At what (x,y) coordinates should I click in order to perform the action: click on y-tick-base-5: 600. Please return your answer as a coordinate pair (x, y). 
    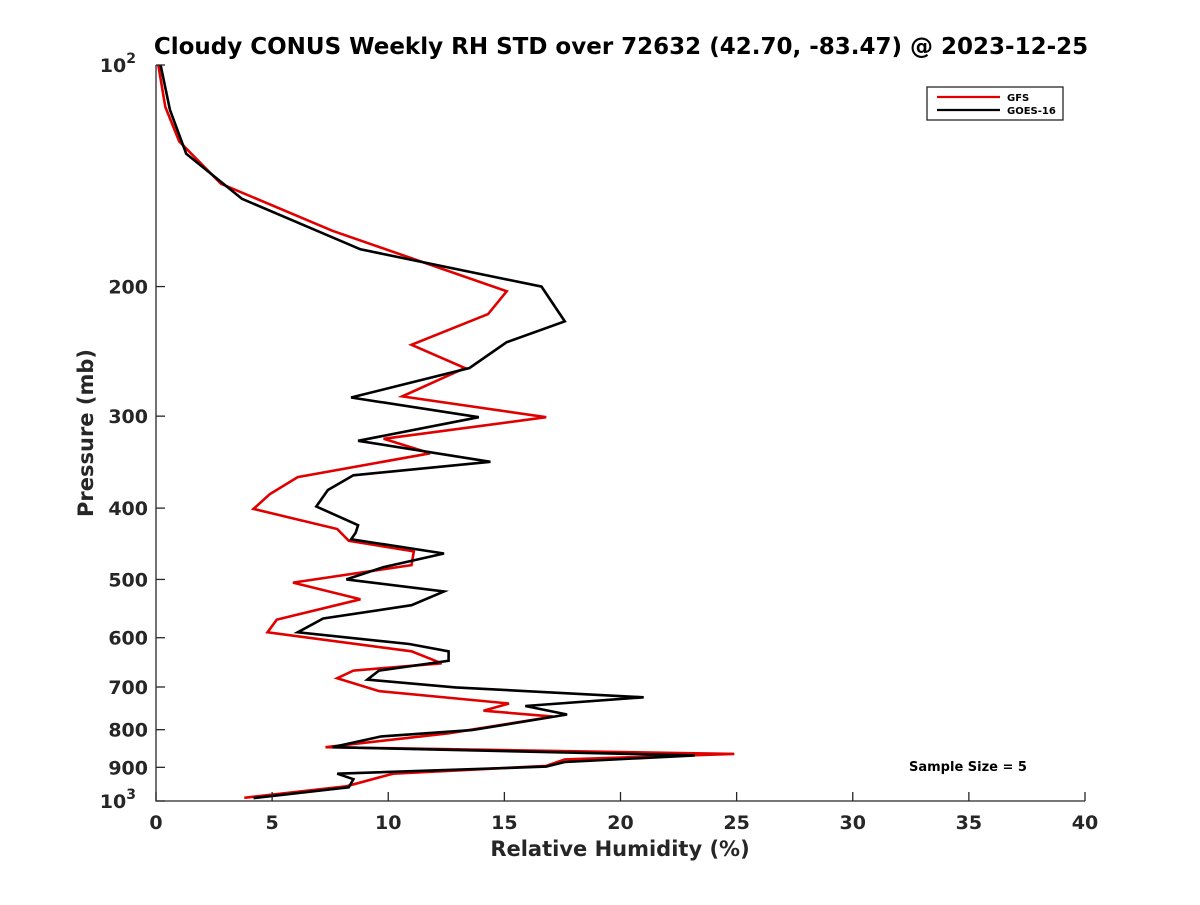
    Looking at the image, I should click on (128, 639).